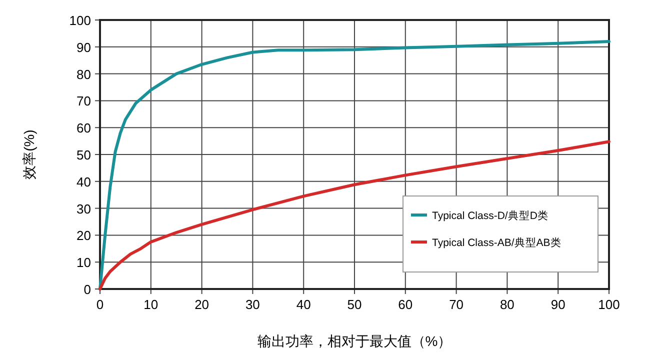 This screenshot has height=360, width=652. What do you see at coordinates (151, 304) in the screenshot?
I see `x-tick-label: 10` at bounding box center [151, 304].